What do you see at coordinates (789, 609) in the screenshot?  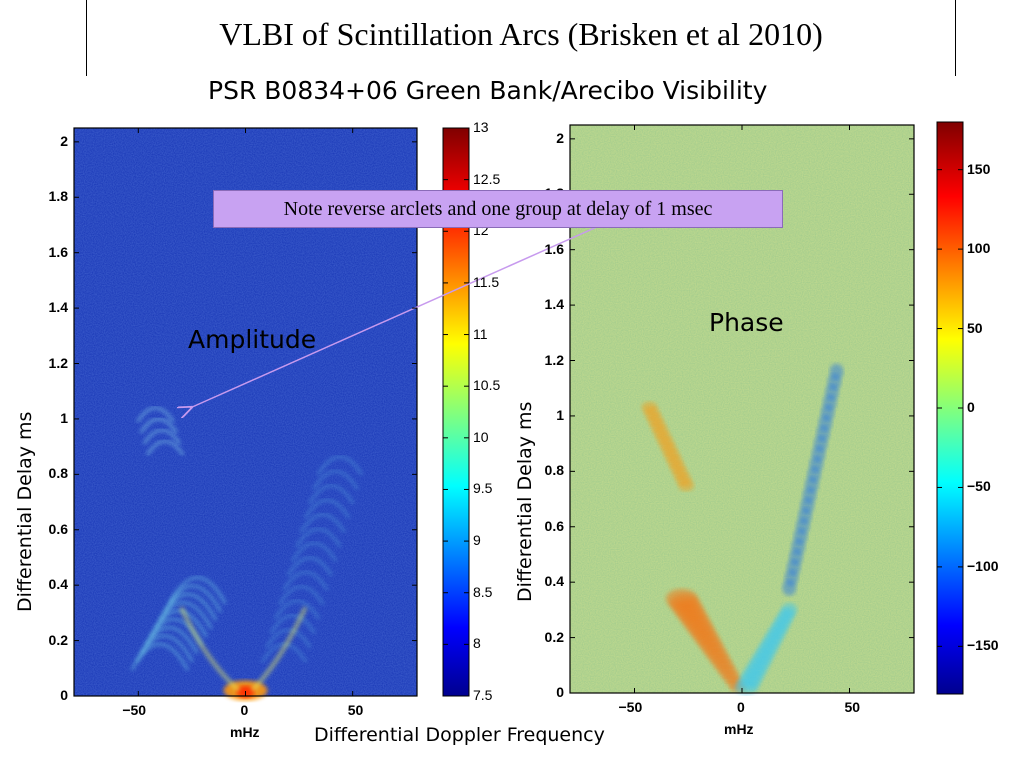 I see `phase-negative-blob` at bounding box center [789, 609].